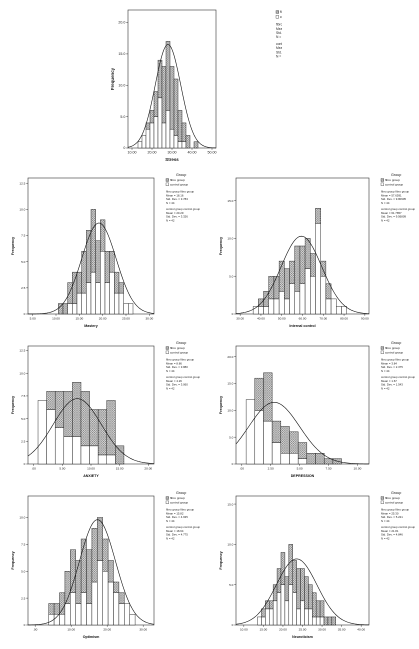  Describe the element at coordinates (177, 517) in the screenshot. I see `stats-line: Std. Dev. = 4.935` at that location.